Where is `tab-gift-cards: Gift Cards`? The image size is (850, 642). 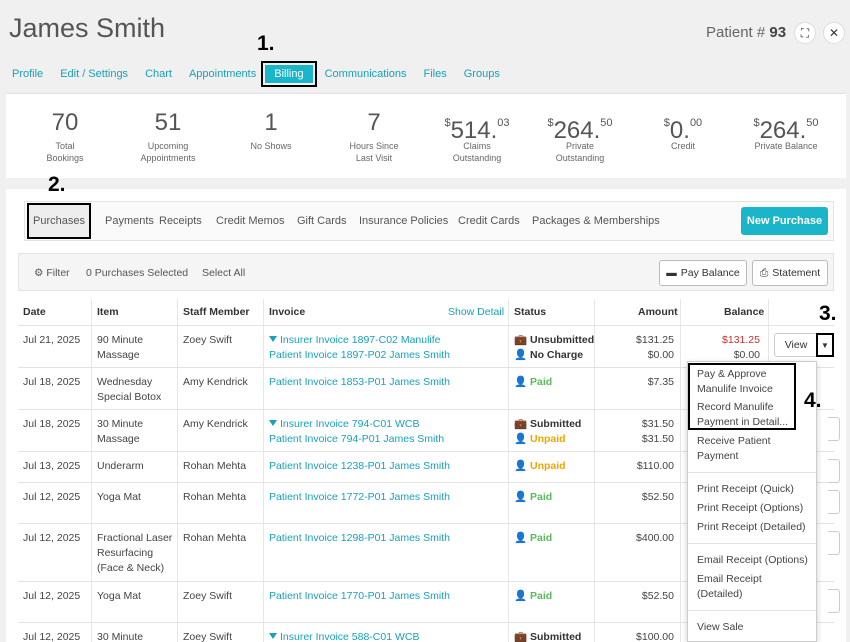 tab-gift-cards: Gift Cards is located at coordinates (322, 221).